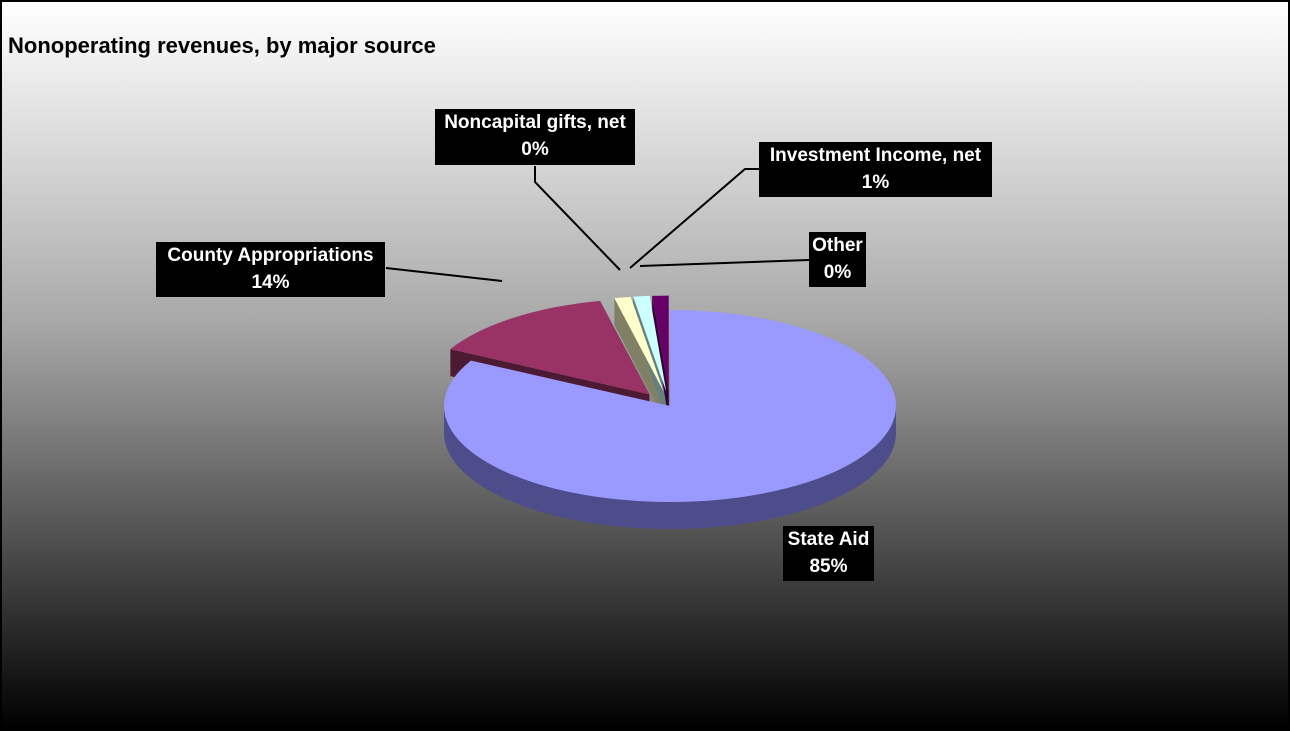 The image size is (1290, 731). What do you see at coordinates (444, 274) in the screenshot?
I see `leader-line-county-appropriations` at bounding box center [444, 274].